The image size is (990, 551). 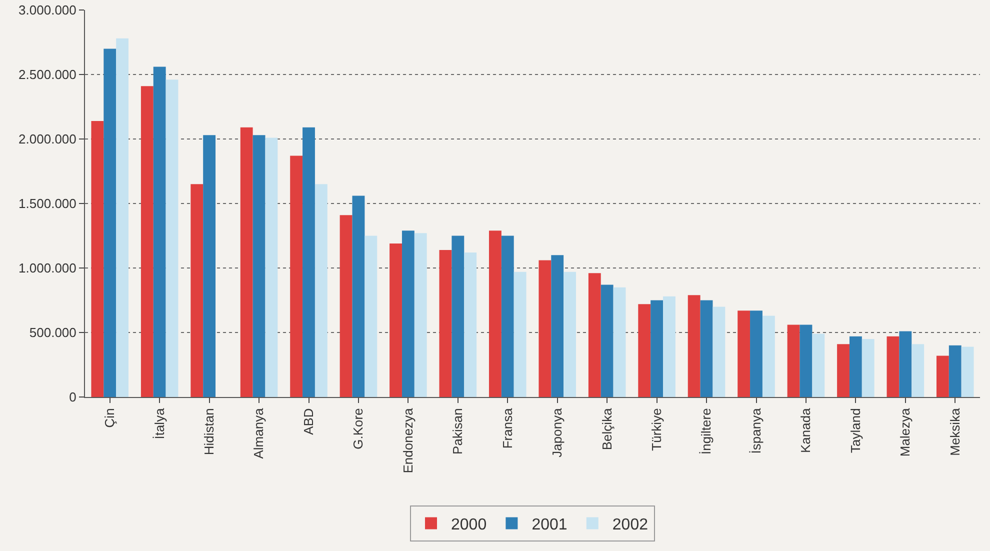 I want to click on x-tick-label: Almanya, so click(x=258, y=433).